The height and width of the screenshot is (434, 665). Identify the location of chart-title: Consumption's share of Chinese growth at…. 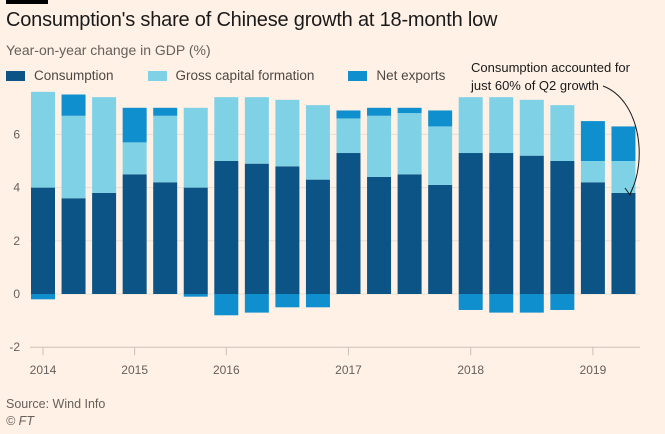
(252, 20).